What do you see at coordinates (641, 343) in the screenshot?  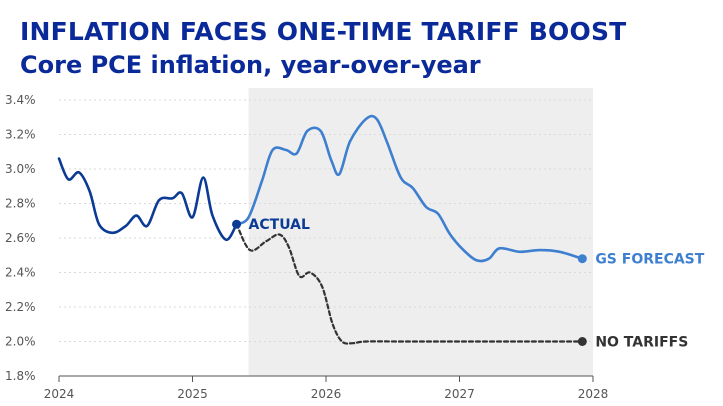 I see `series-label-no-tariffs: NO TARIFFS` at bounding box center [641, 343].